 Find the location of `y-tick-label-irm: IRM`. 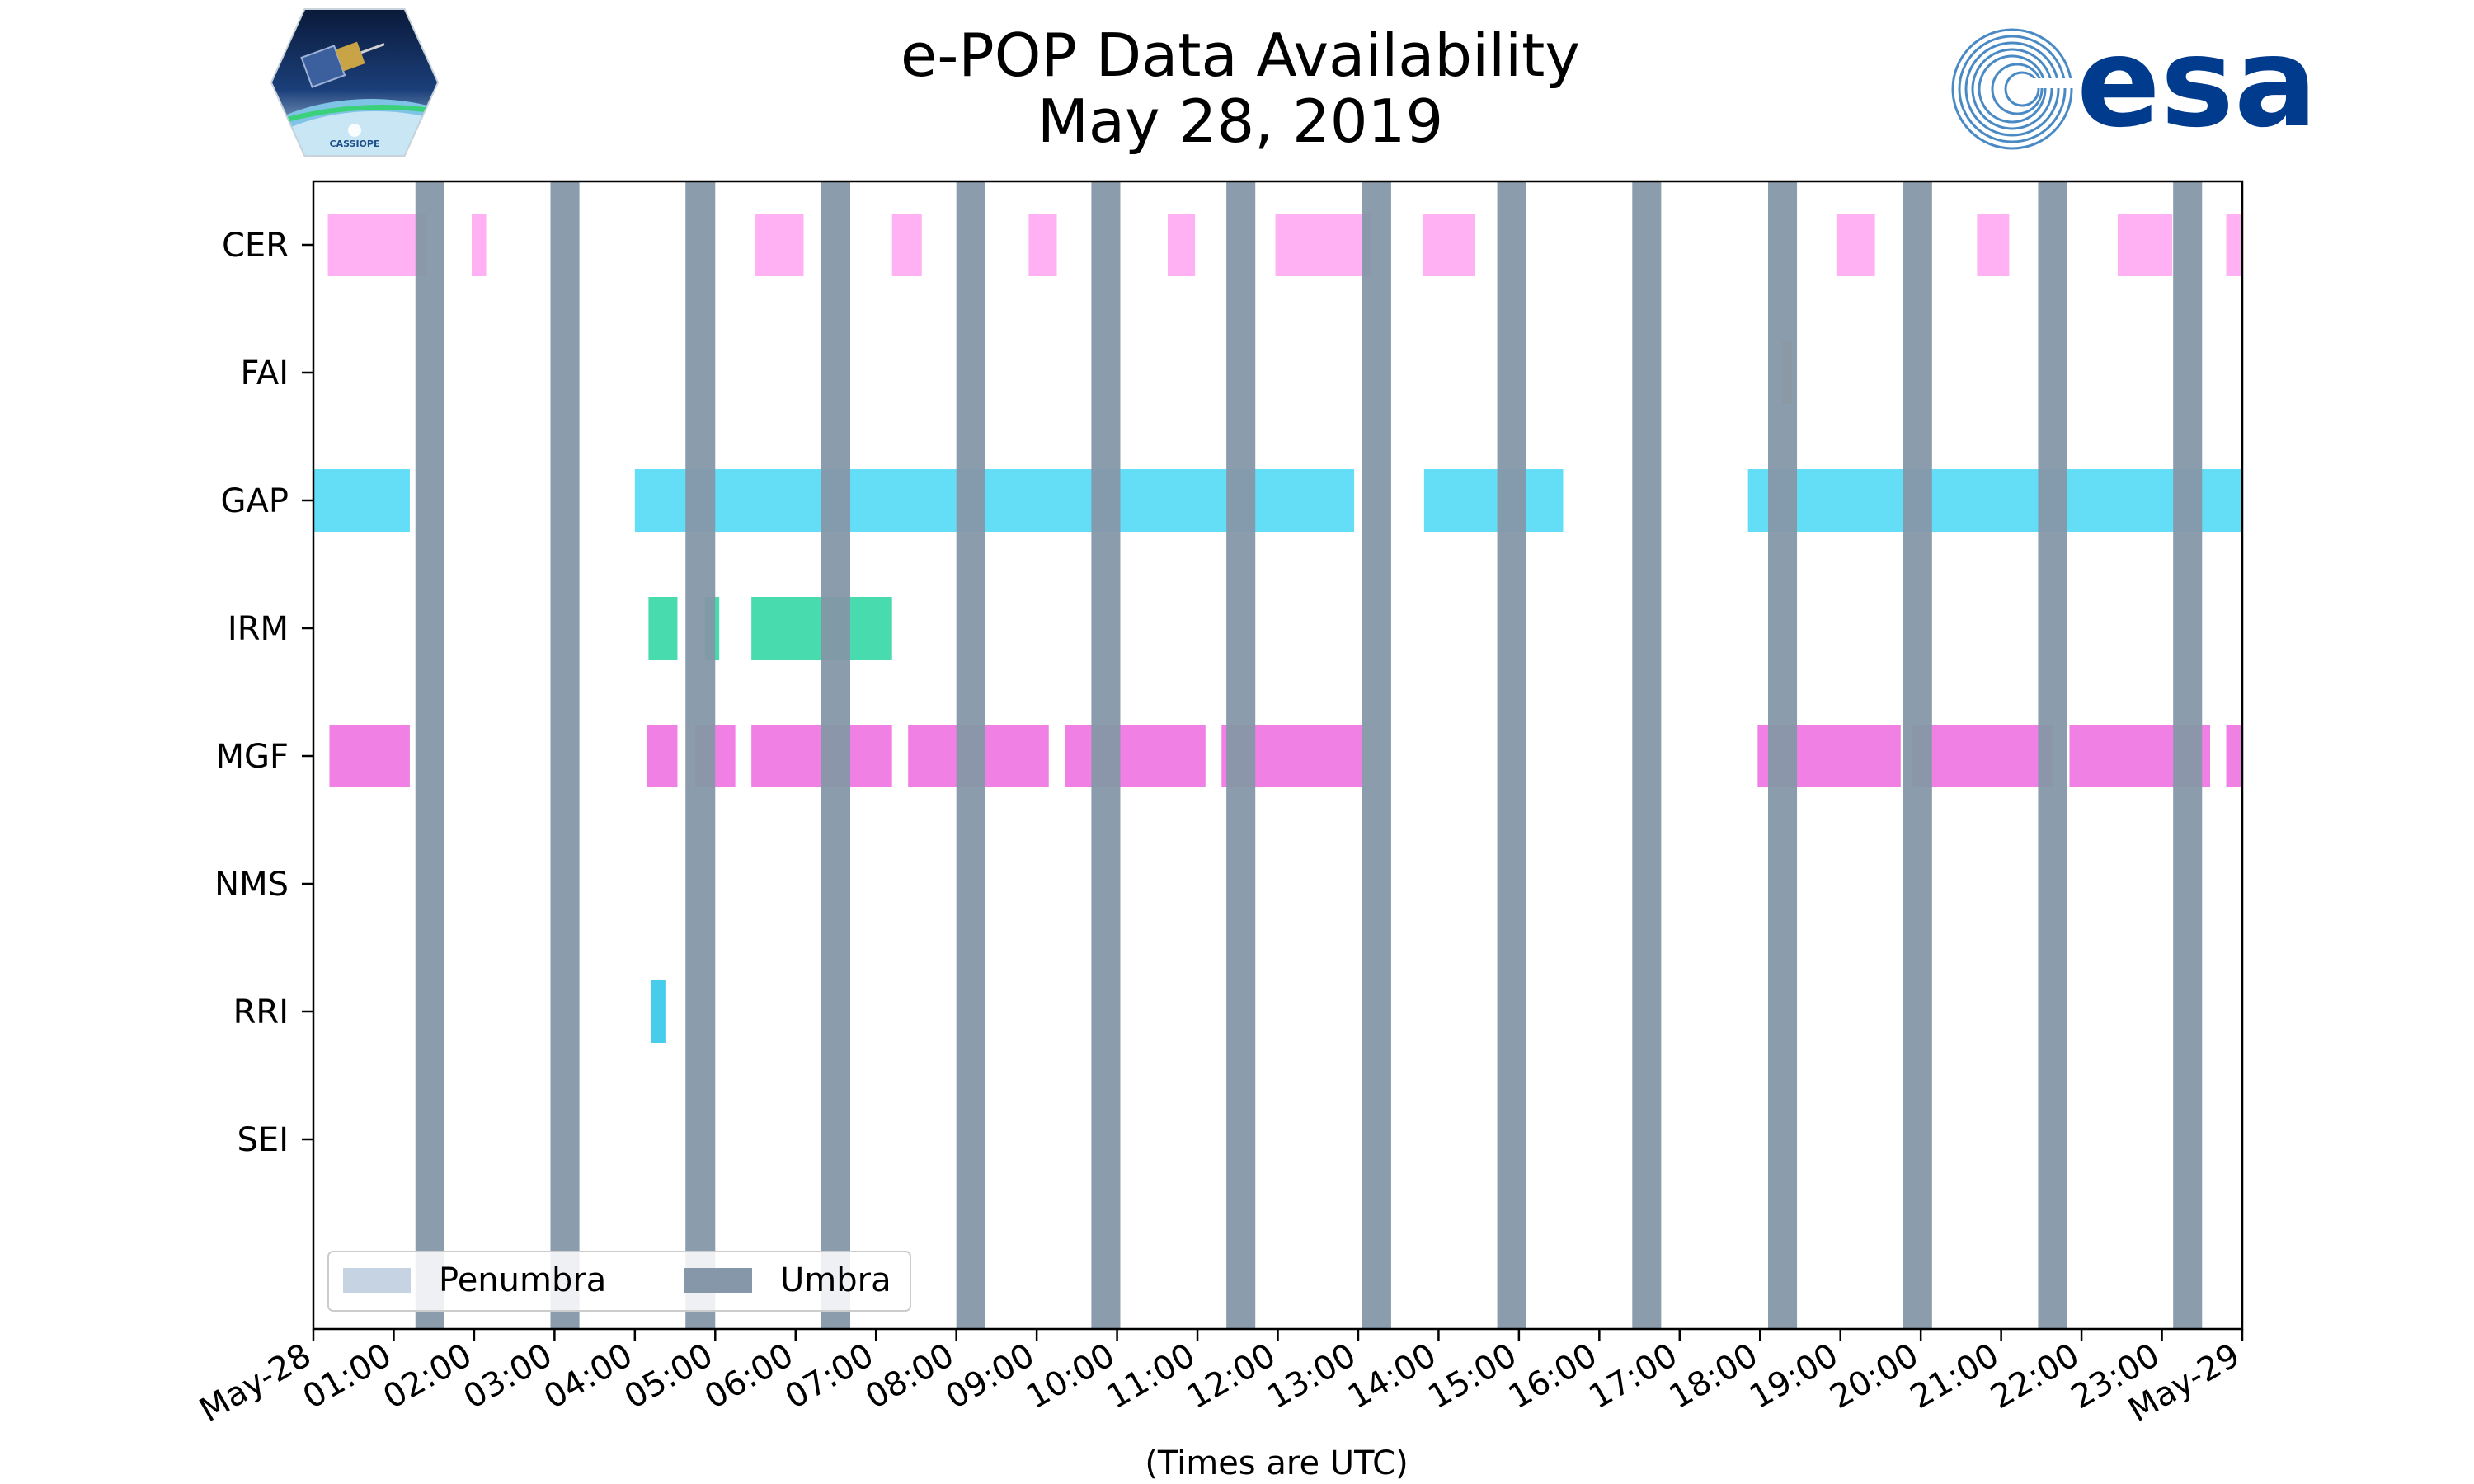

y-tick-label-irm: IRM is located at coordinates (258, 629).